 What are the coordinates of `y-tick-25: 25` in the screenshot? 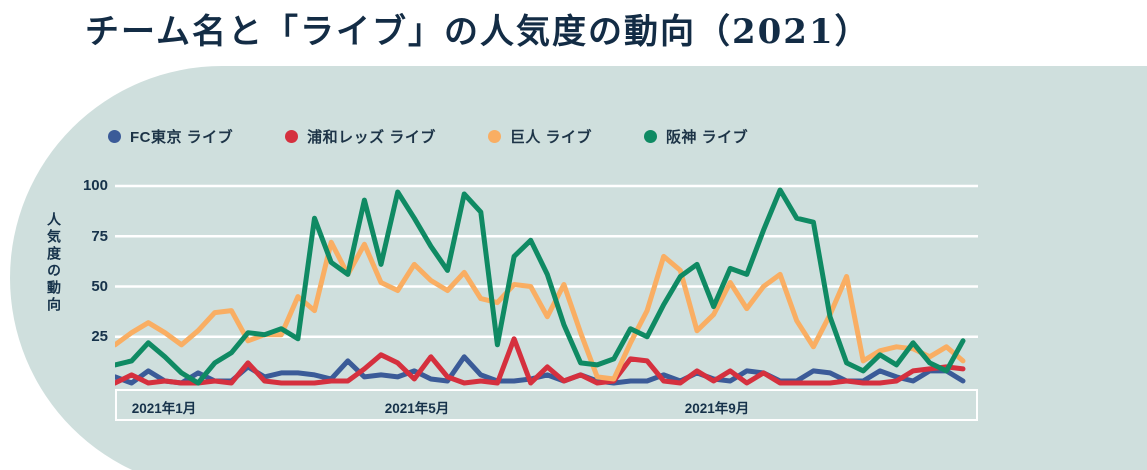 It's located at (99, 336).